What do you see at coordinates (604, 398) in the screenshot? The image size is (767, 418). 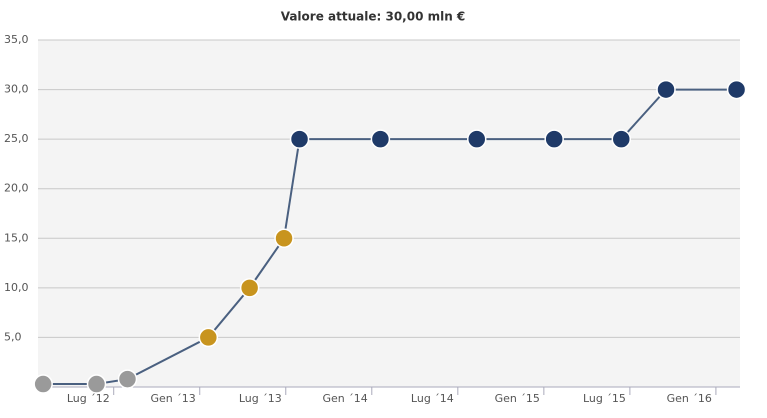 I see `x-tick-label: Lug ´15` at bounding box center [604, 398].